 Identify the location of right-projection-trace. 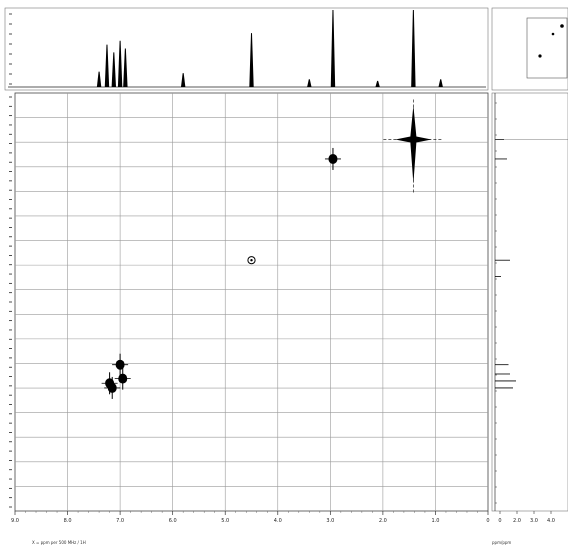
(531, 303).